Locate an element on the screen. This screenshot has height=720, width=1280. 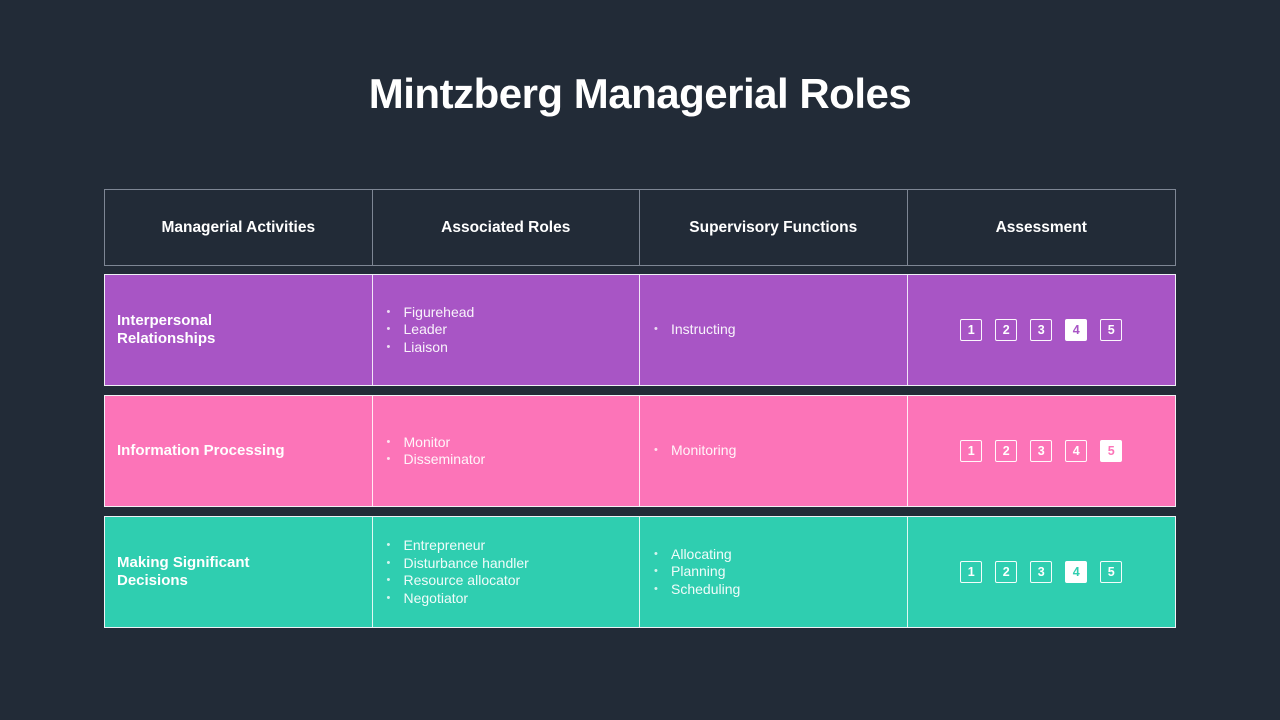
list-item: Instructing is located at coordinates (695, 330).